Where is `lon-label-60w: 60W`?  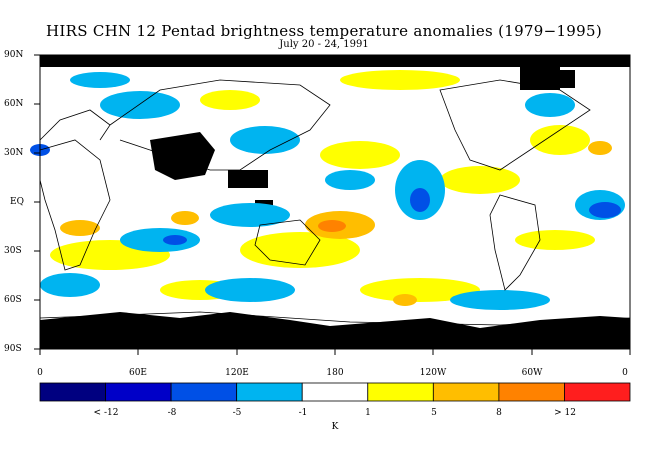
lon-label-60w: 60W is located at coordinates (532, 373).